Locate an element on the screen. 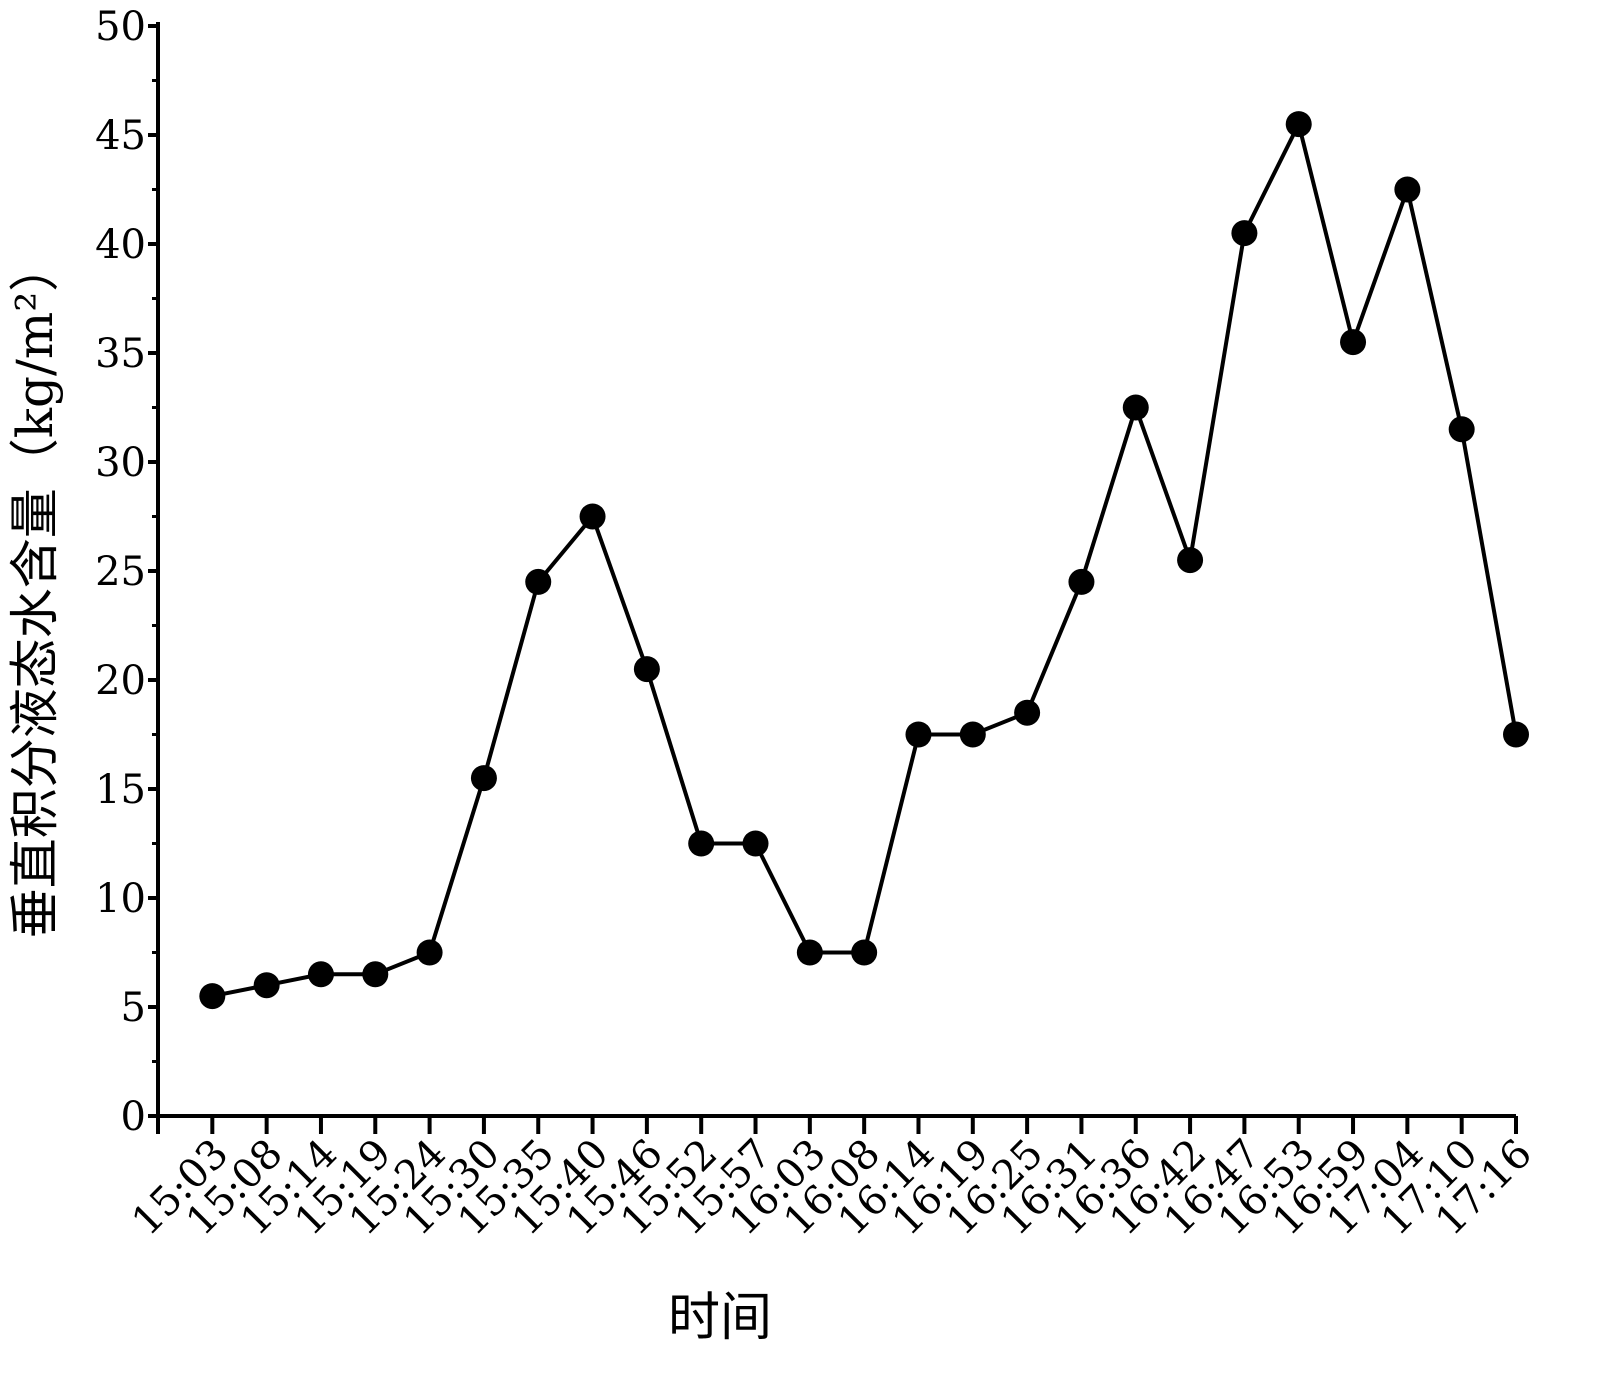 The width and height of the screenshot is (1600, 1379). y-tick-label: 30 is located at coordinates (120, 463).